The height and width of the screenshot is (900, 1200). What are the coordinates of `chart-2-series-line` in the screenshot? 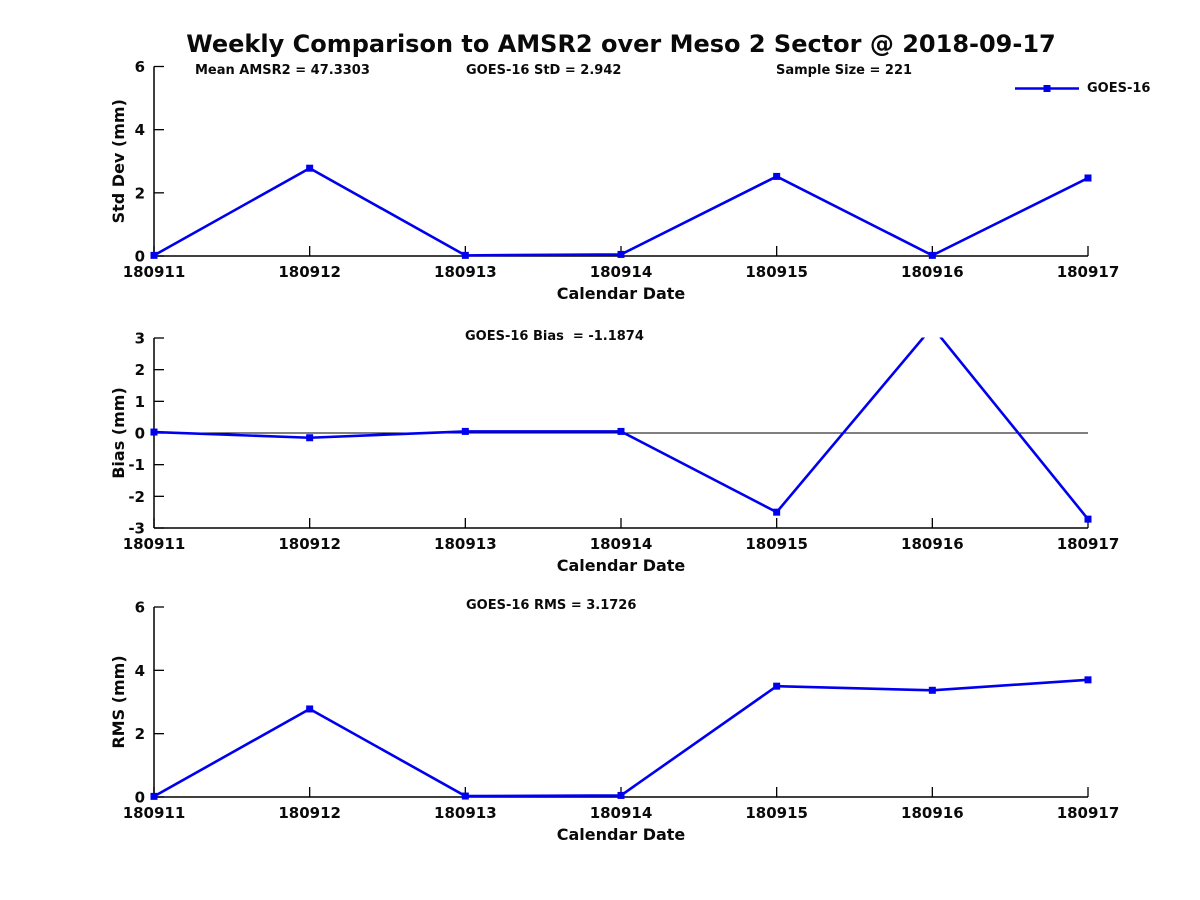 It's located at (621, 738).